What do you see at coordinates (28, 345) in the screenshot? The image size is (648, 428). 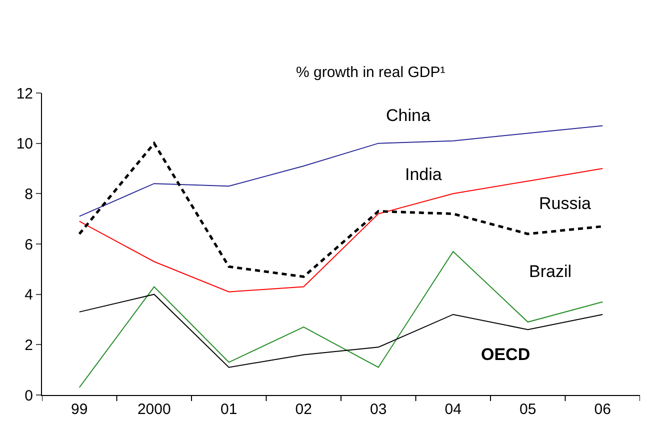 I see `y-tick-label: 2` at bounding box center [28, 345].